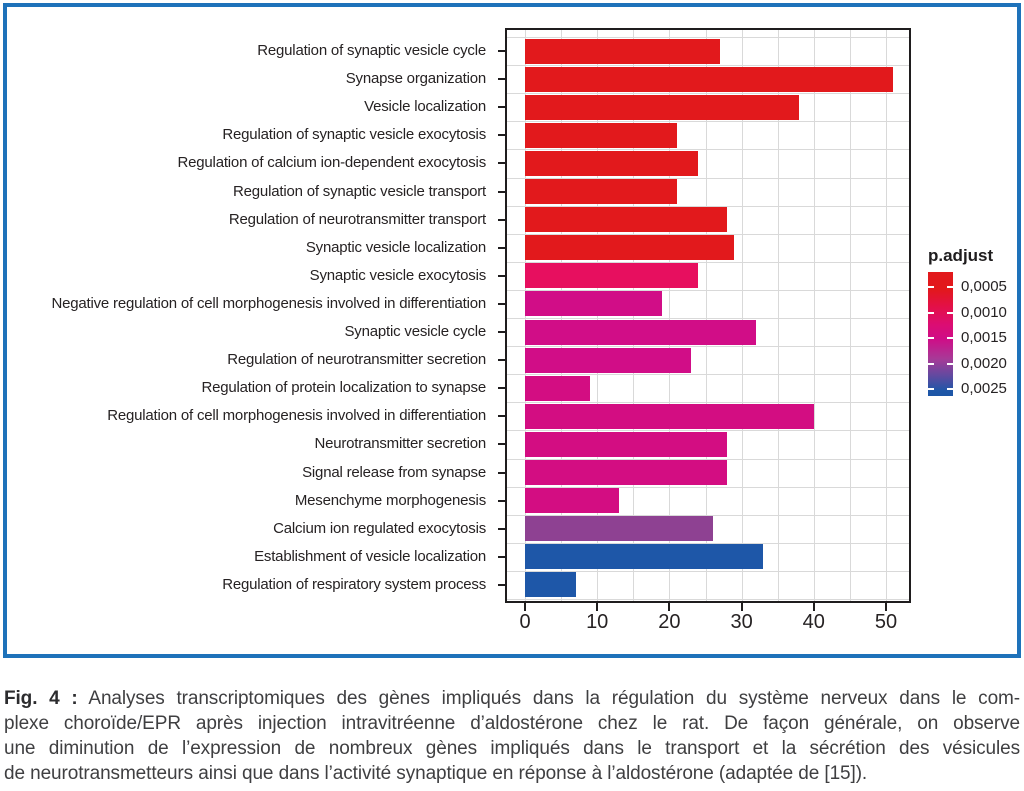 The image size is (1024, 791). I want to click on y-axis-label: Regulation of synaptic vesicle cycle, so click(371, 51).